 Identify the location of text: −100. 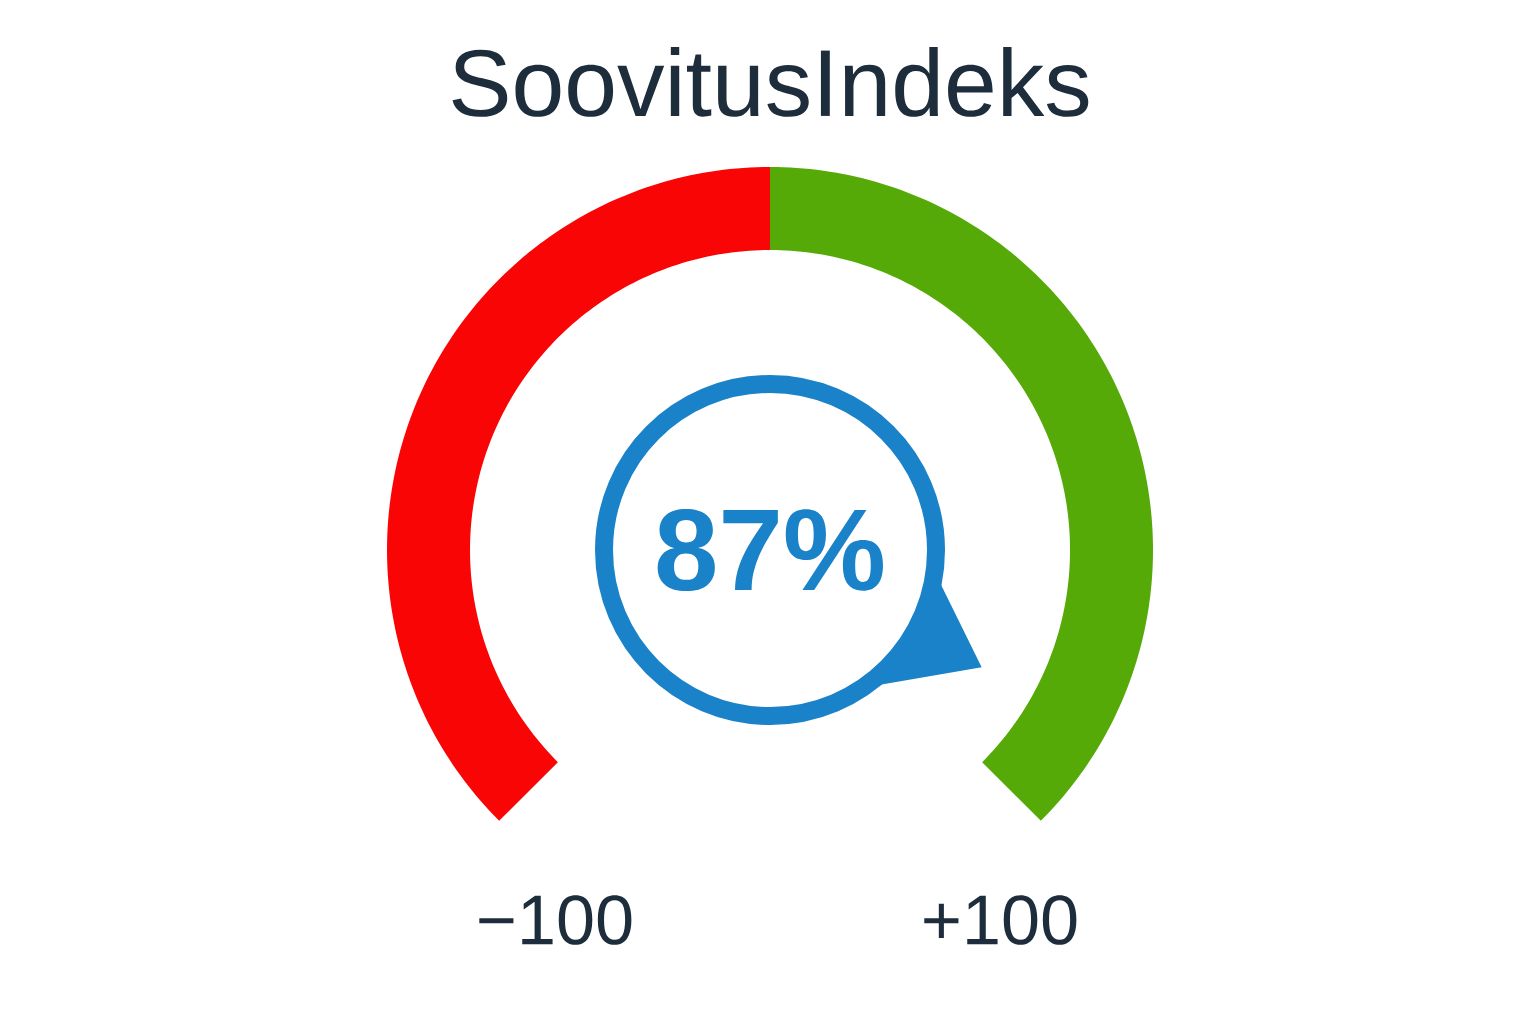
(555, 920).